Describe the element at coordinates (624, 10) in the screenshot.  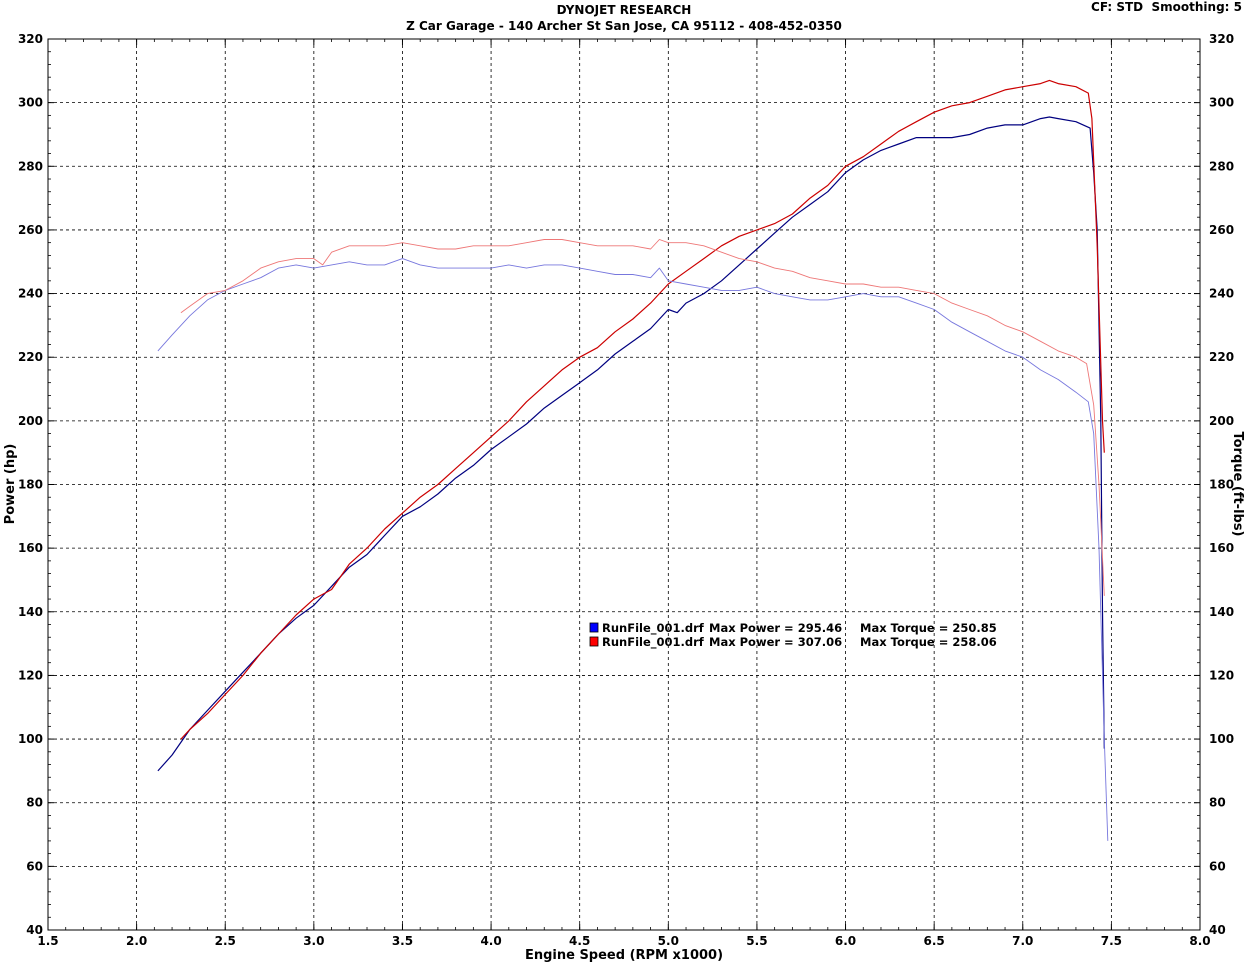
I see `chart-title: DYNOJET RESEARCH` at that location.